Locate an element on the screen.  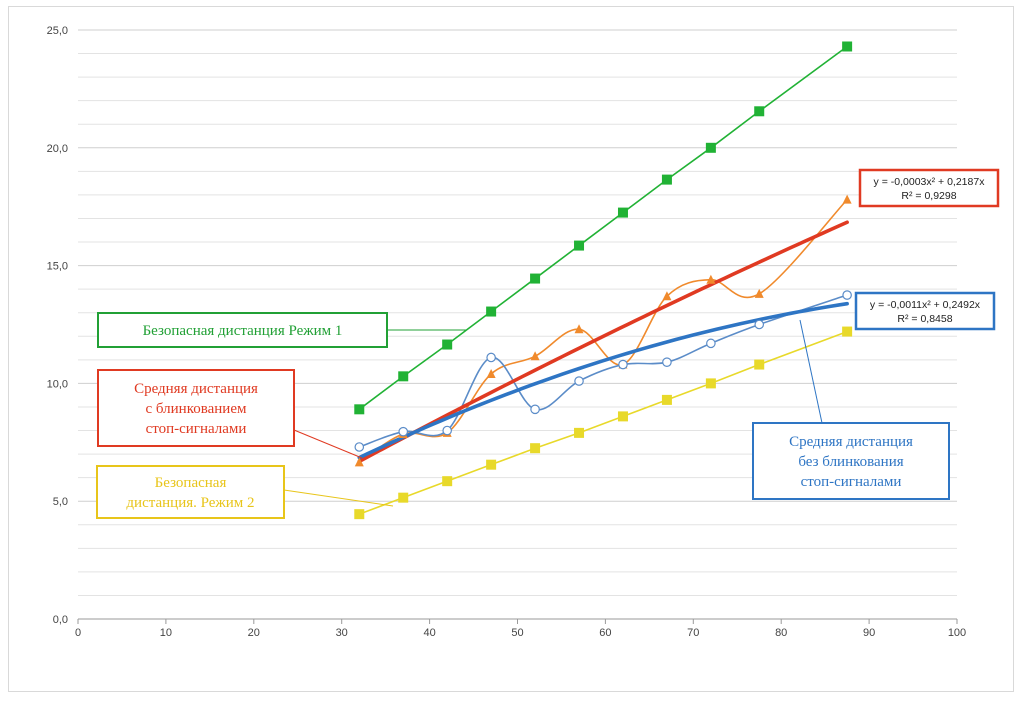
safe1_label-box is located at coordinates (242, 330).